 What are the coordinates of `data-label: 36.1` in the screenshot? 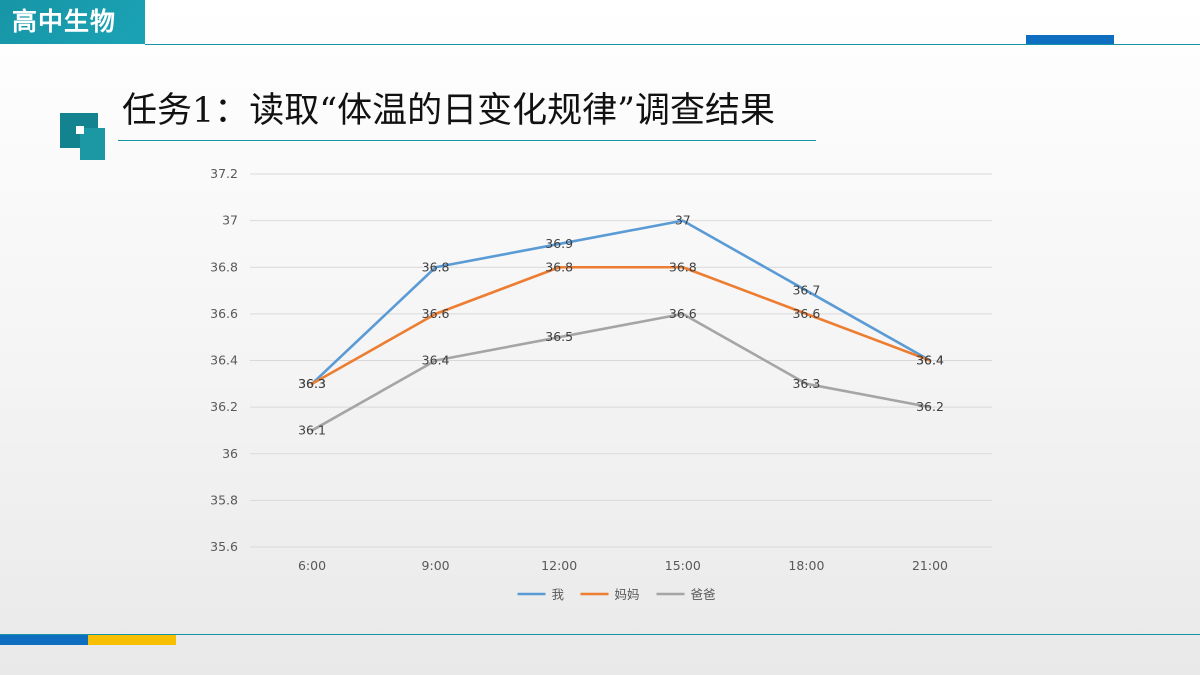 It's located at (312, 429).